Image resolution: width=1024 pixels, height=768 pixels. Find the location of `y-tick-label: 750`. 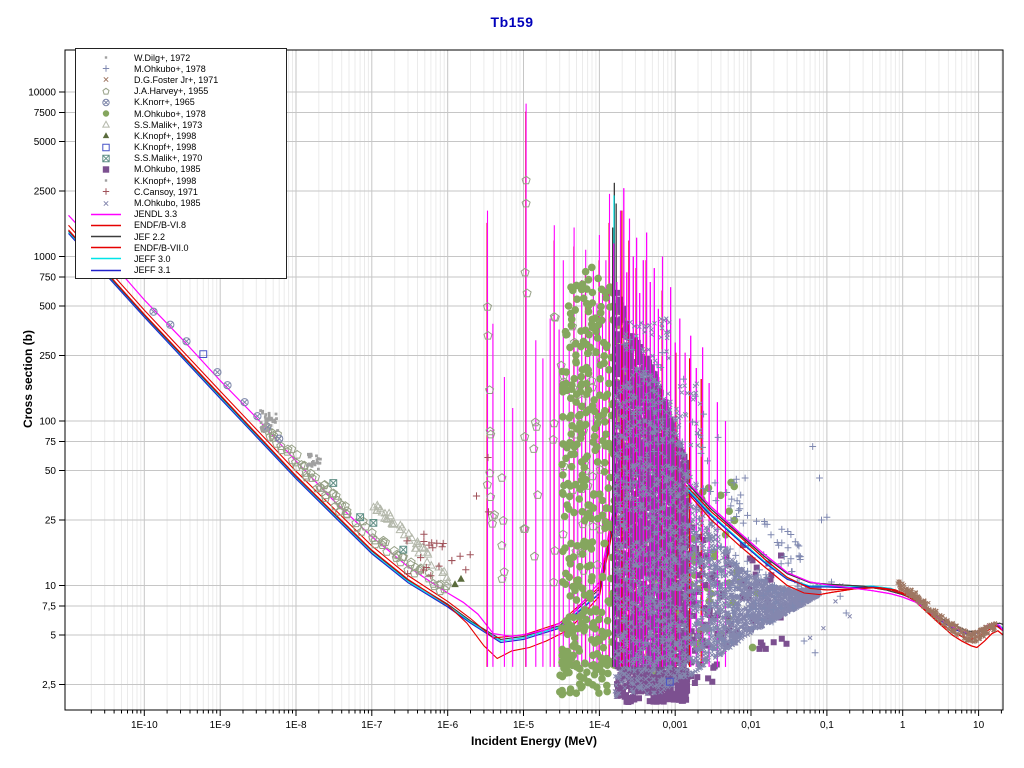

y-tick-label: 750 is located at coordinates (47, 278).